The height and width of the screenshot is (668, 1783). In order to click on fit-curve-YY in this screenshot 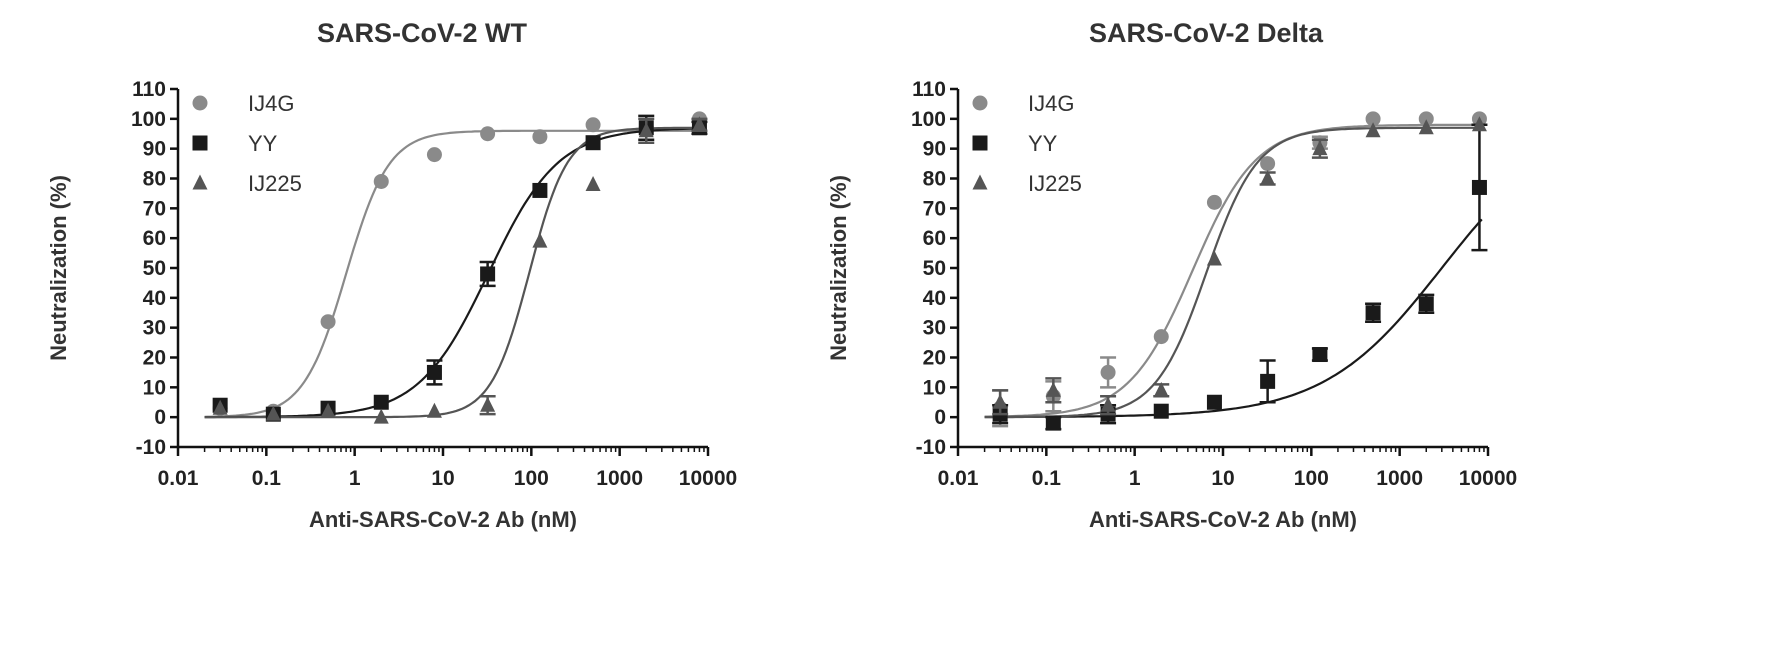, I will do `click(1233, 318)`.